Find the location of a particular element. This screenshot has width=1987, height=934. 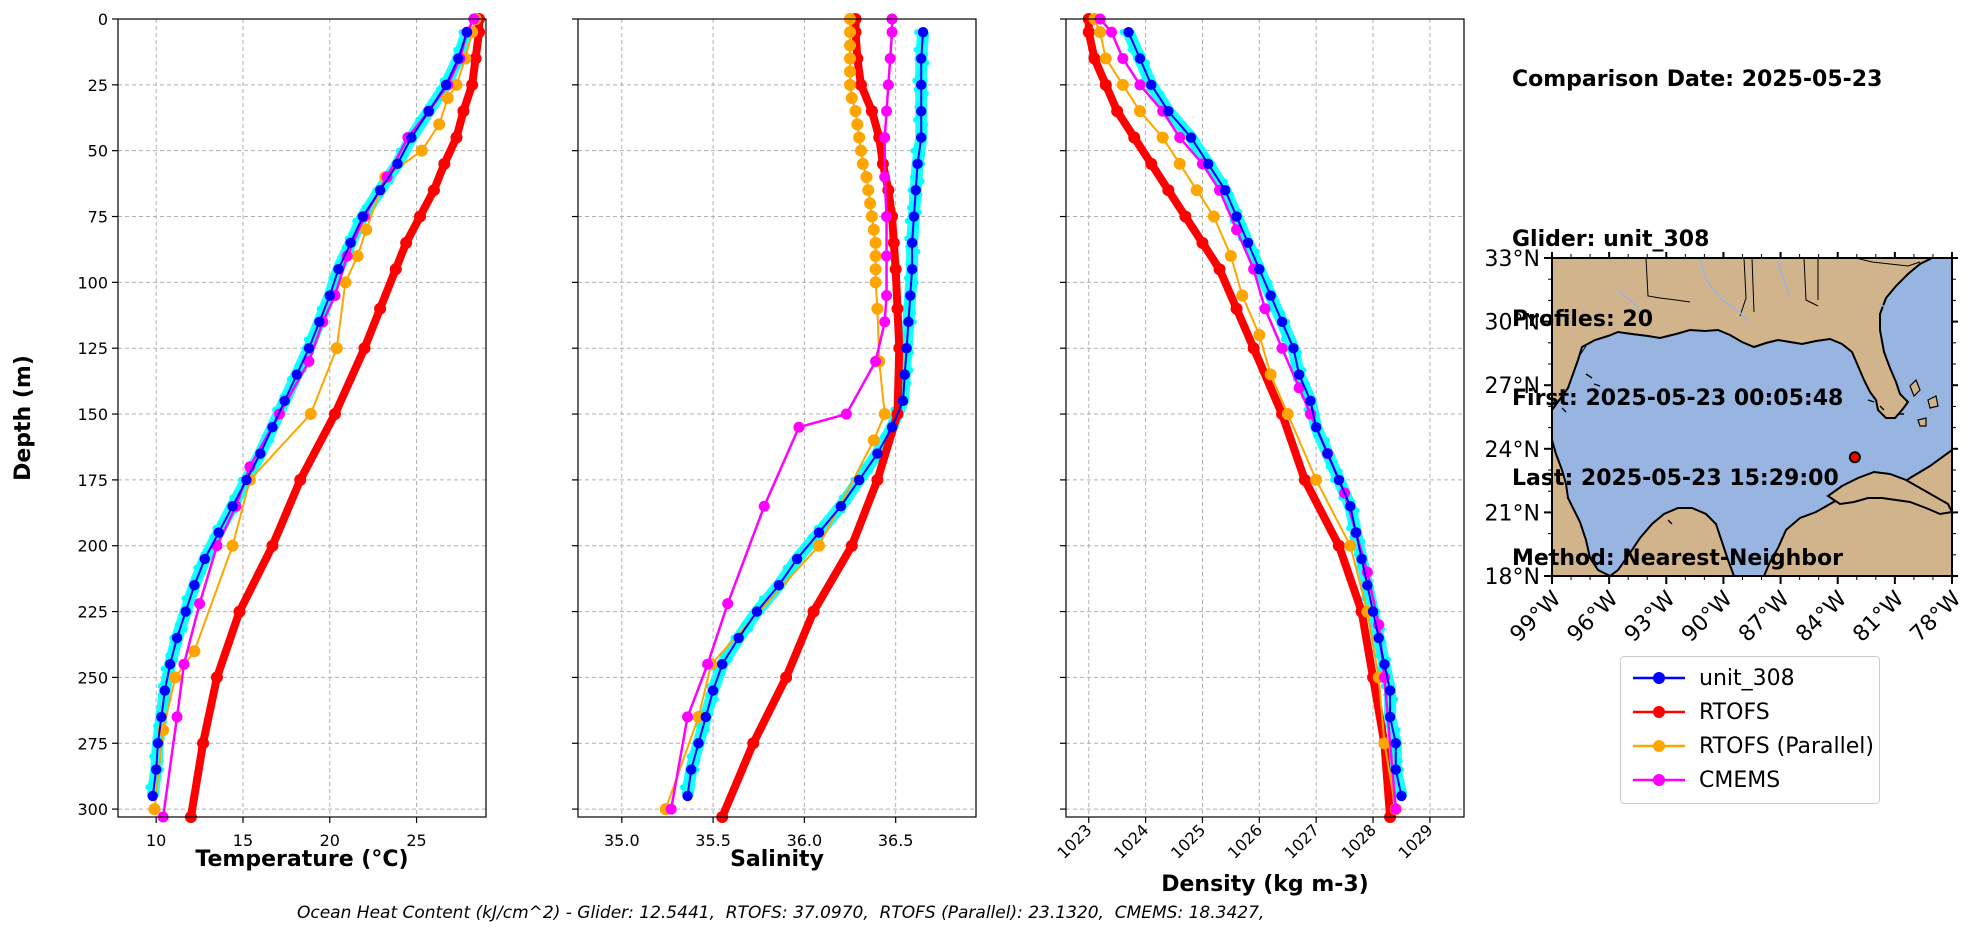

x-tick-label: 35.5 is located at coordinates (713, 840).